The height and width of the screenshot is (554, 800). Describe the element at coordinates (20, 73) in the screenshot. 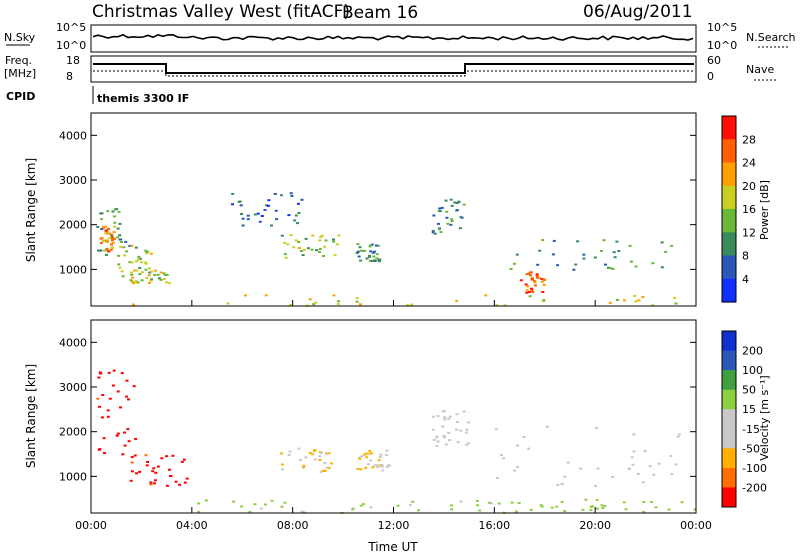

I see `freq-unit-label: [MHz]` at that location.